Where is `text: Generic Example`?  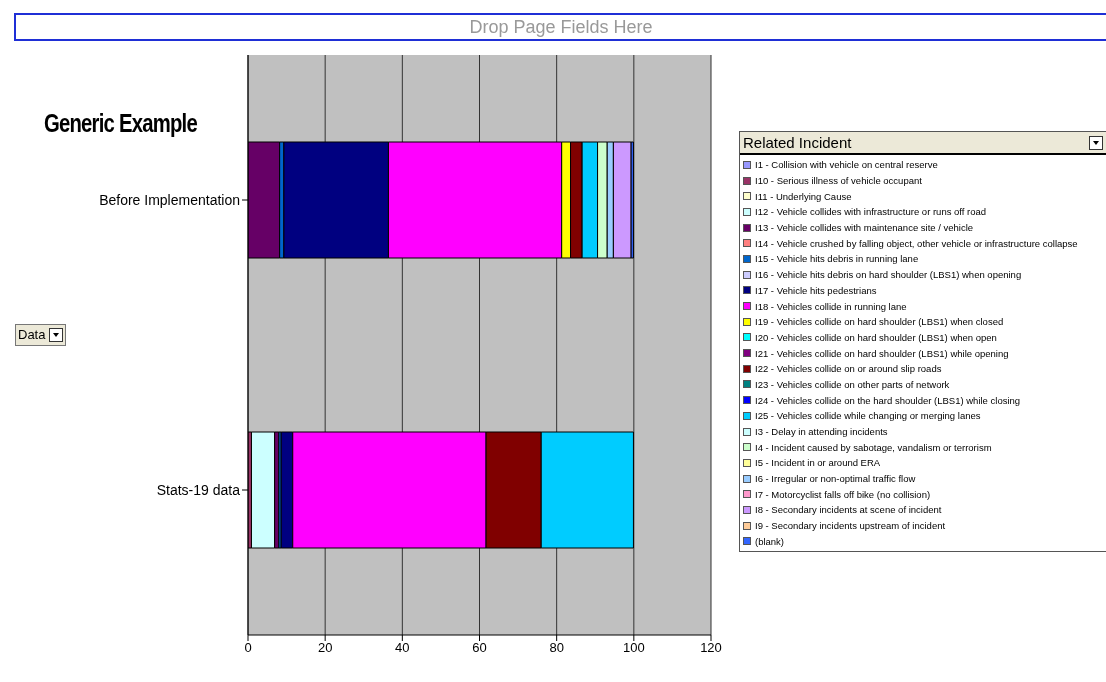
text: Generic Example is located at coordinates (120, 123).